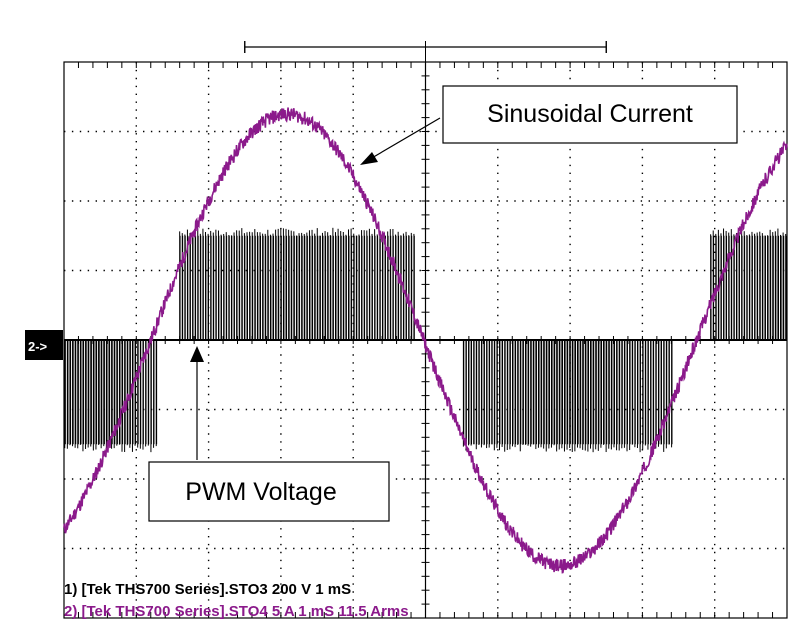  Describe the element at coordinates (38, 346) in the screenshot. I see `ground-marker-label: 2->` at that location.